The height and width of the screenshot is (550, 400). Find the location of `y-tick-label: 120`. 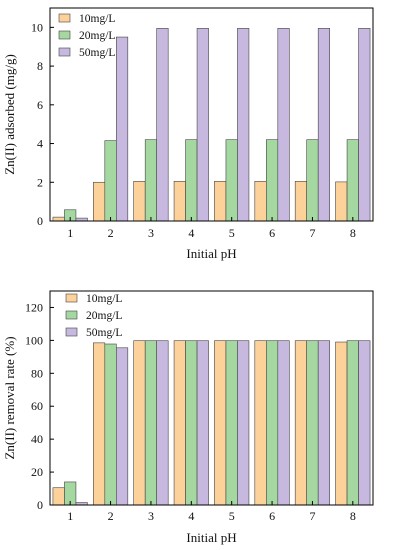

y-tick-label: 120 is located at coordinates (34, 307).